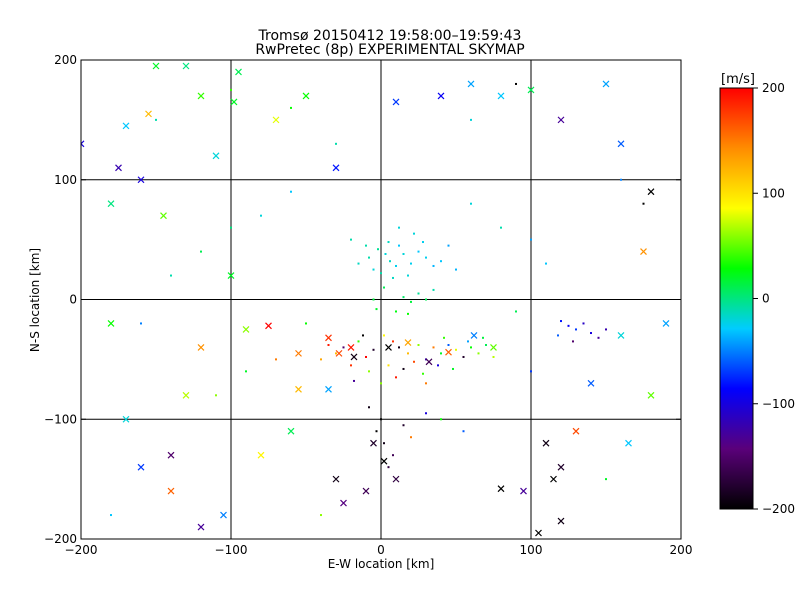  Describe the element at coordinates (35, 300) in the screenshot. I see `y-axis-label: N-S location [km]` at that location.